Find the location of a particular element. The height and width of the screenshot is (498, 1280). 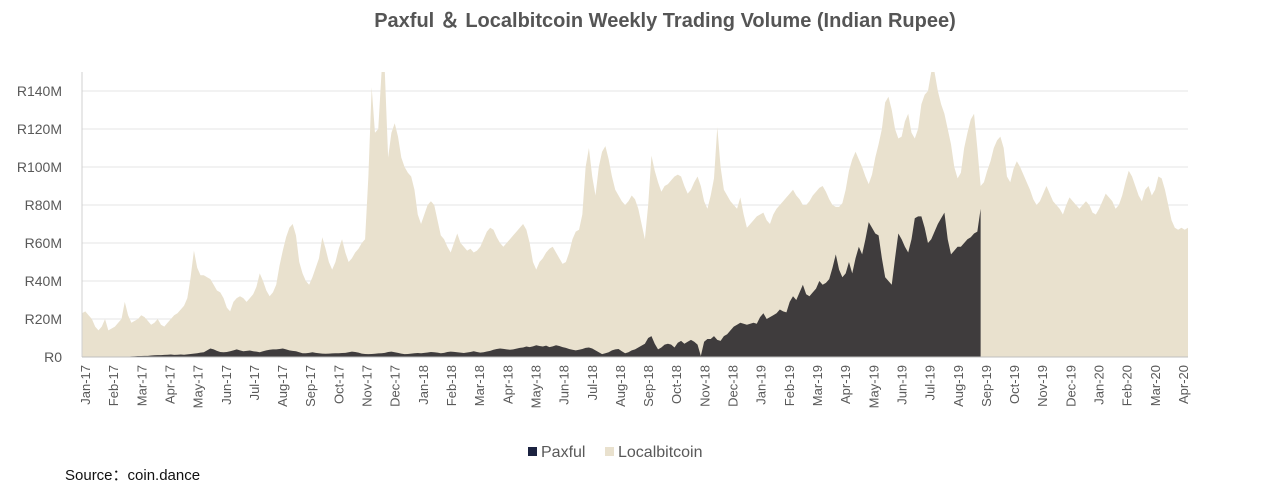

x-tick-label: May-17 is located at coordinates (198, 386).